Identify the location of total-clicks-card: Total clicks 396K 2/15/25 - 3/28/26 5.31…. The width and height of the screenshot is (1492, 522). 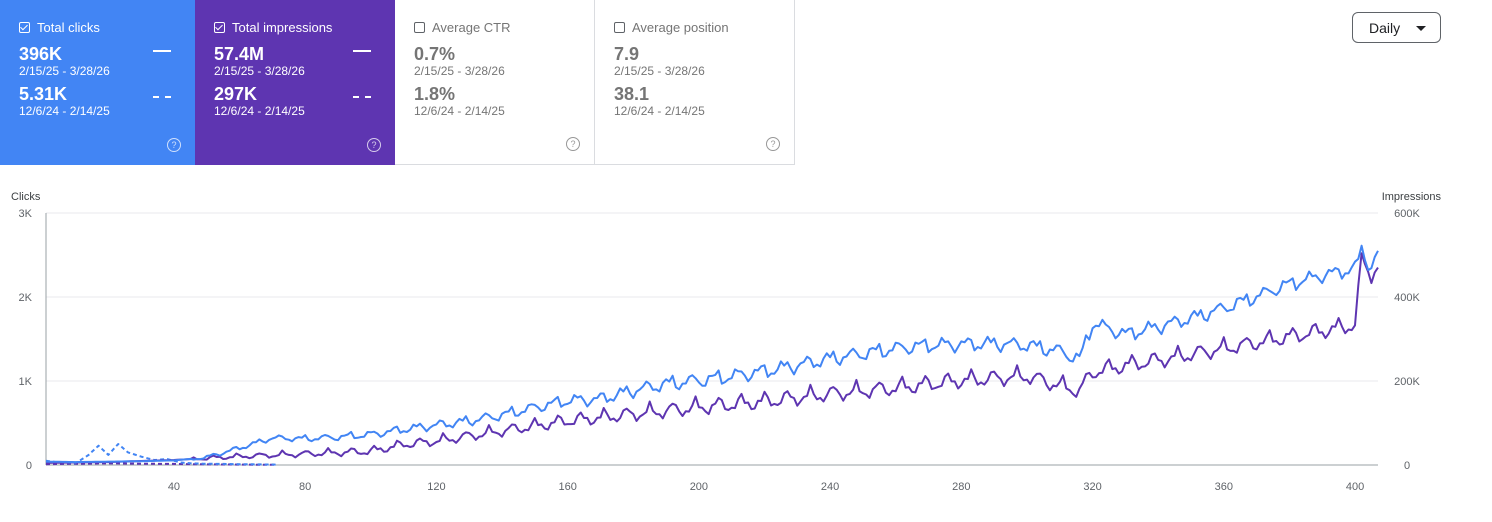
(97, 82).